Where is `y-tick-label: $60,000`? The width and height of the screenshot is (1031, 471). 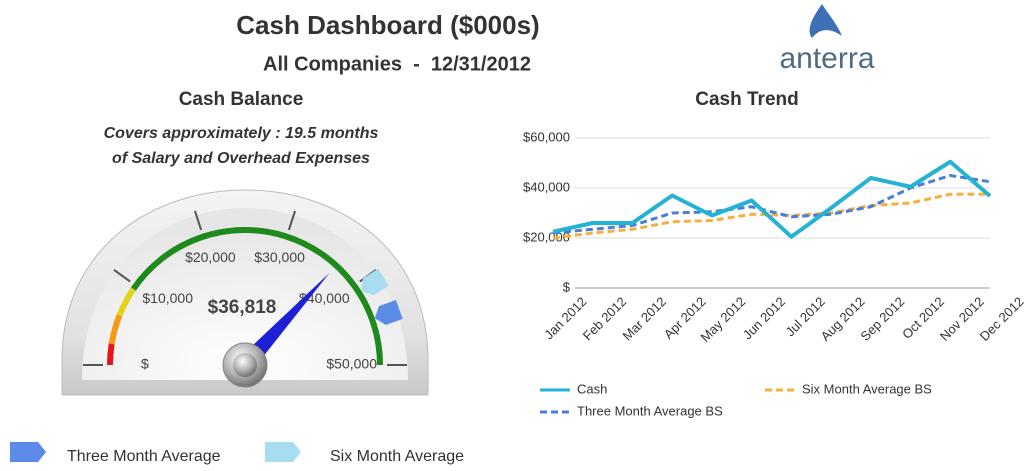 y-tick-label: $60,000 is located at coordinates (546, 136).